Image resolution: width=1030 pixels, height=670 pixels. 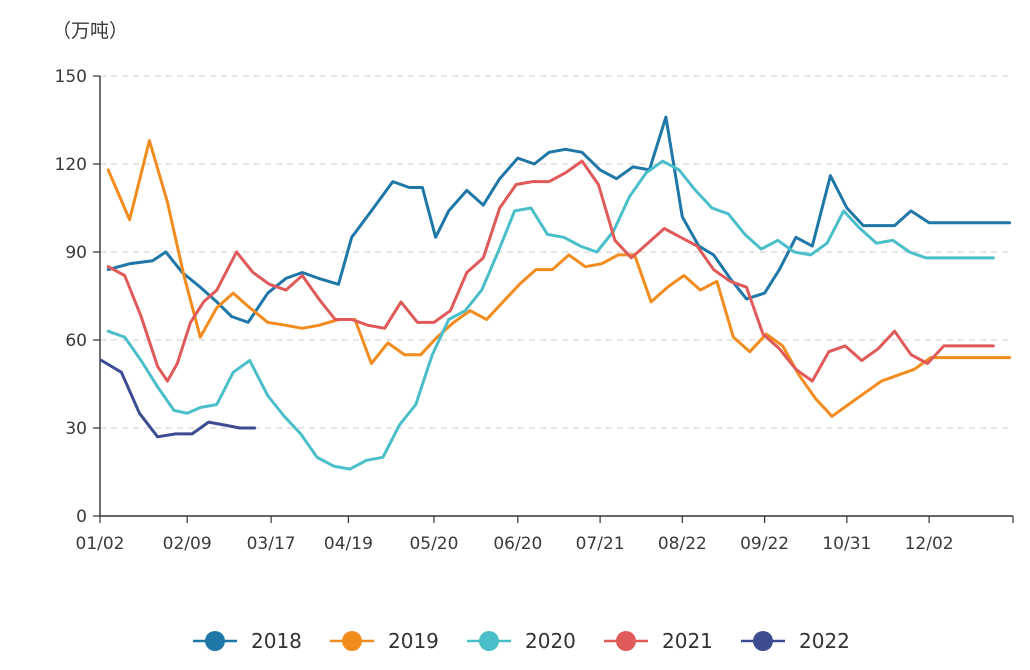 What do you see at coordinates (71, 165) in the screenshot?
I see `y-tick-label: 120` at bounding box center [71, 165].